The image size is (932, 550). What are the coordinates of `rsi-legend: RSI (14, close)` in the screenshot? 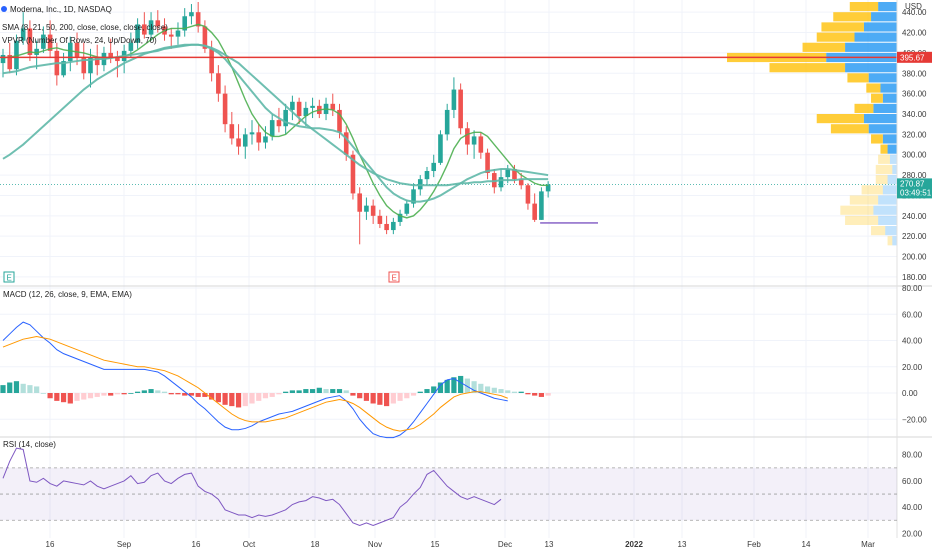 It's located at (29, 444).